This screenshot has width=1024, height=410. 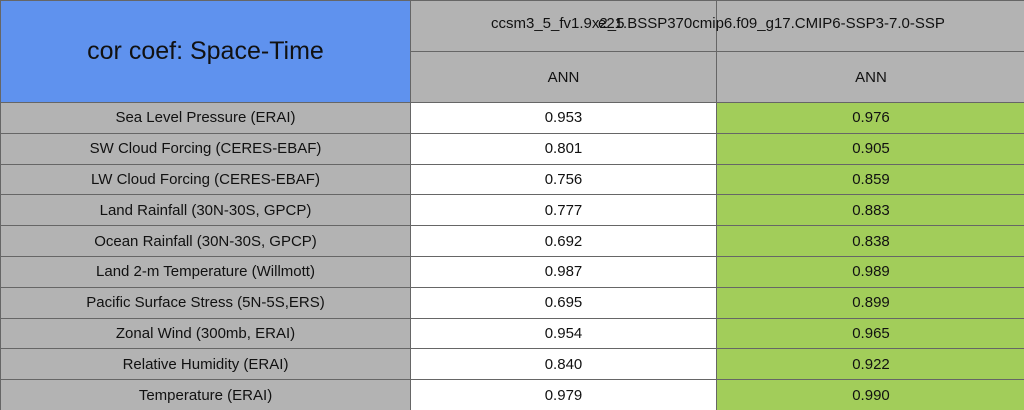 What do you see at coordinates (563, 210) in the screenshot?
I see `value-cell: 0.777` at bounding box center [563, 210].